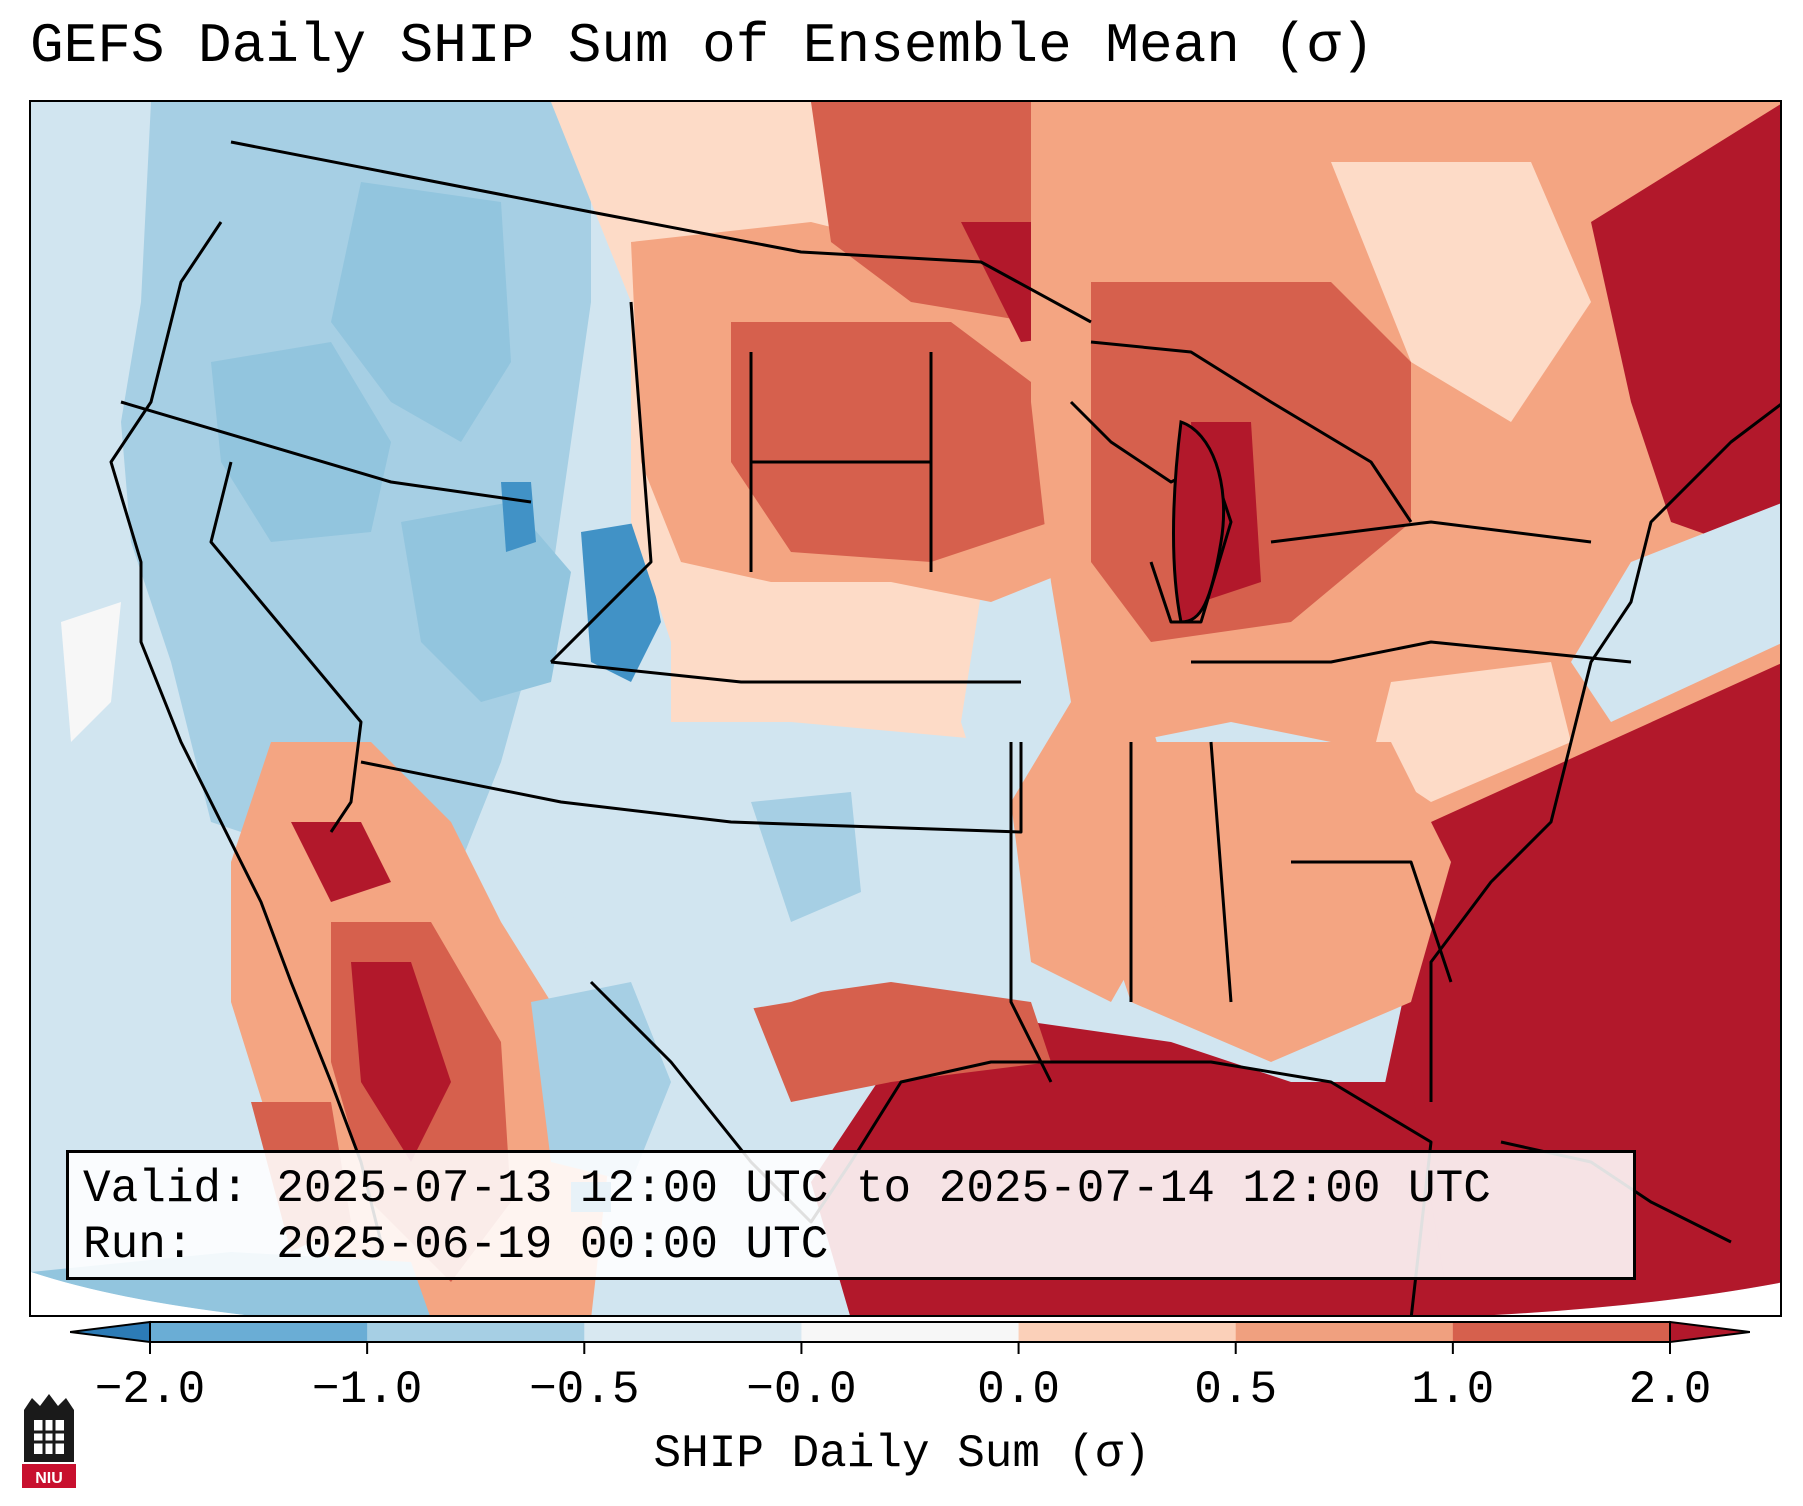  I want to click on lake-michigan-fill, so click(1199, 521).